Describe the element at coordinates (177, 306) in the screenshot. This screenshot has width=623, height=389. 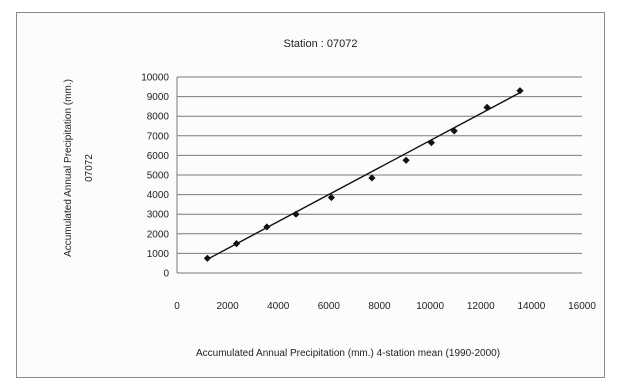
I see `x-tick-label-0: 0` at that location.